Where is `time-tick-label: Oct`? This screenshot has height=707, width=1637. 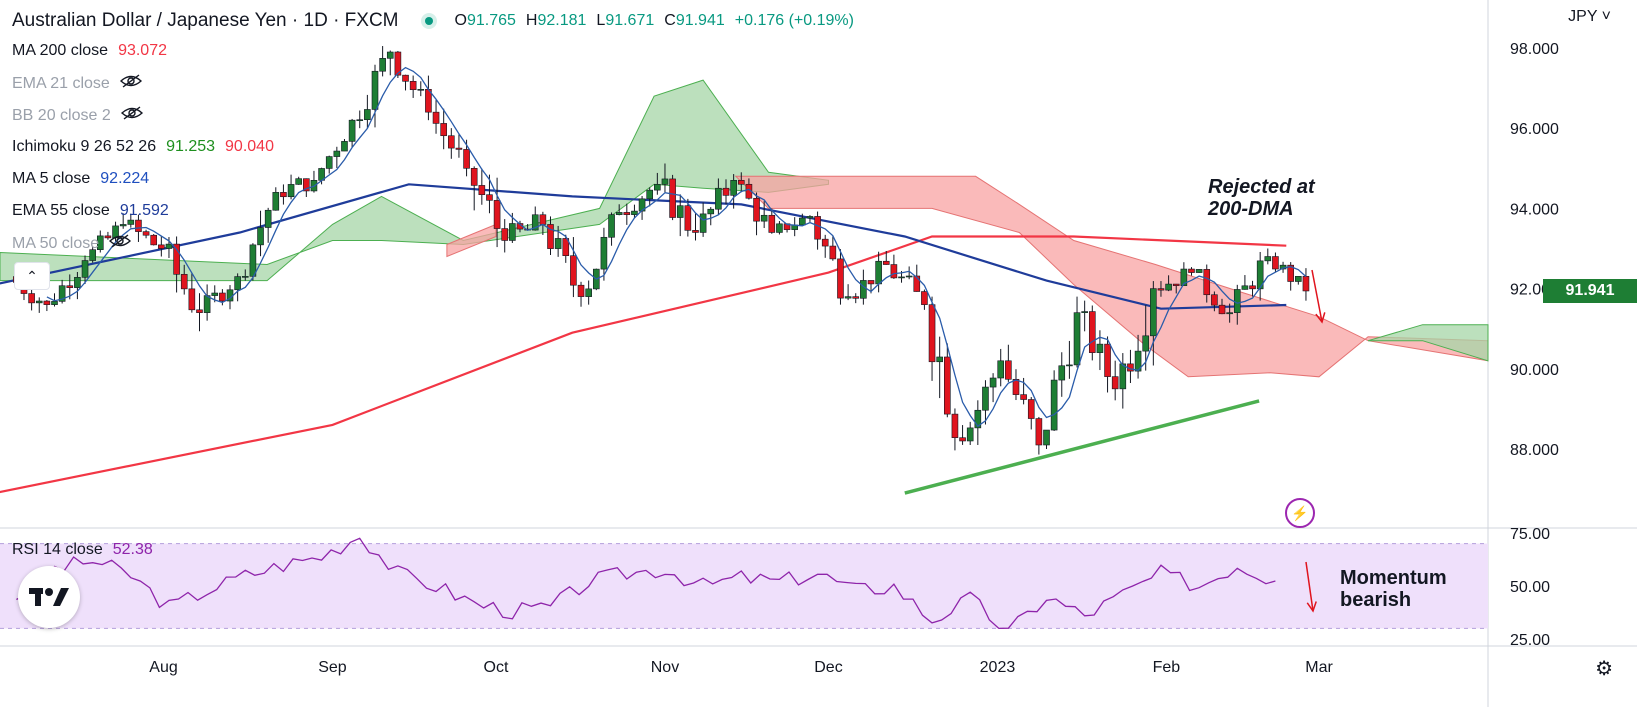
time-tick-label: Oct is located at coordinates (496, 667).